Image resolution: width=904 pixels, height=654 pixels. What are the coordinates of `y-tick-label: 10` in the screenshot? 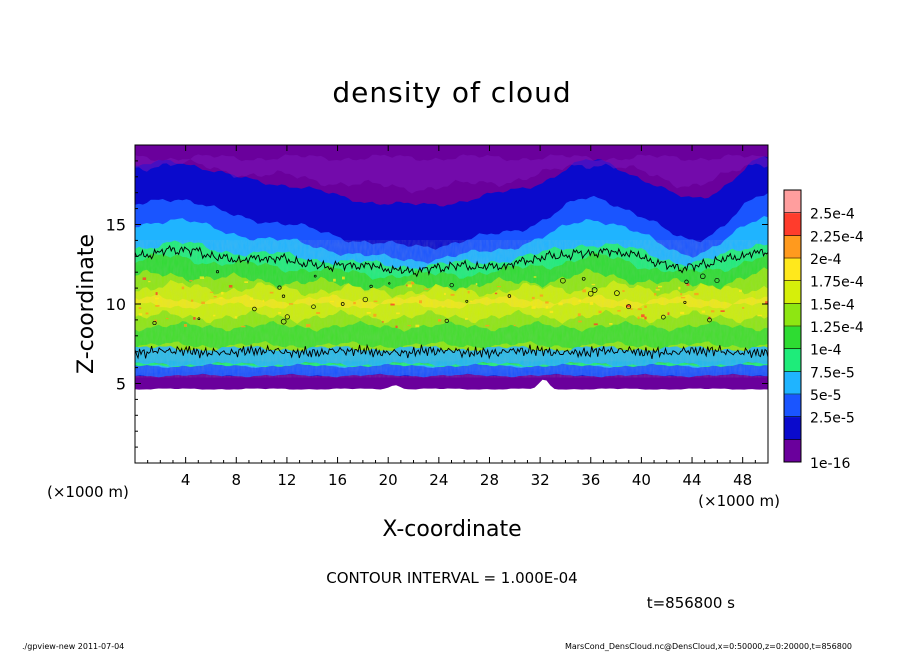 It's located at (116, 304).